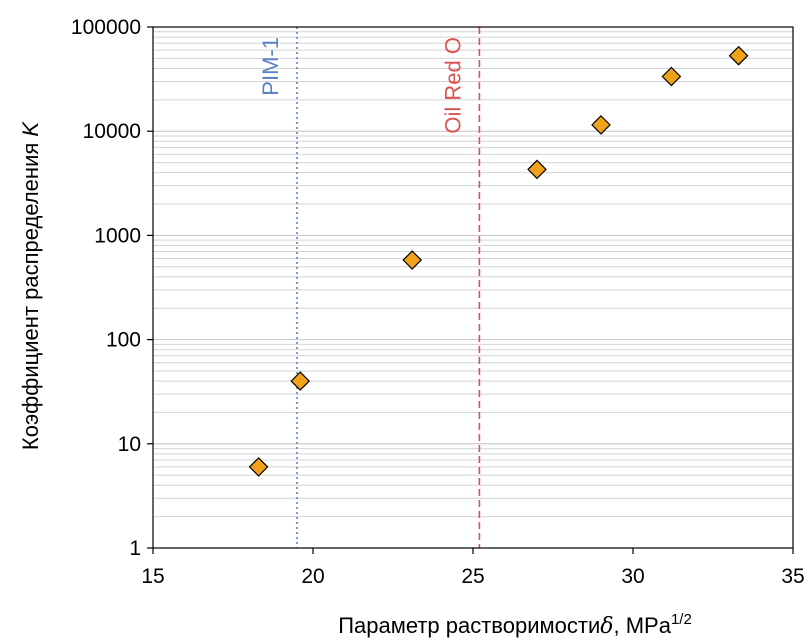 The height and width of the screenshot is (642, 810). What do you see at coordinates (30, 129) in the screenshot?
I see `y-axis-symbol: K` at bounding box center [30, 129].